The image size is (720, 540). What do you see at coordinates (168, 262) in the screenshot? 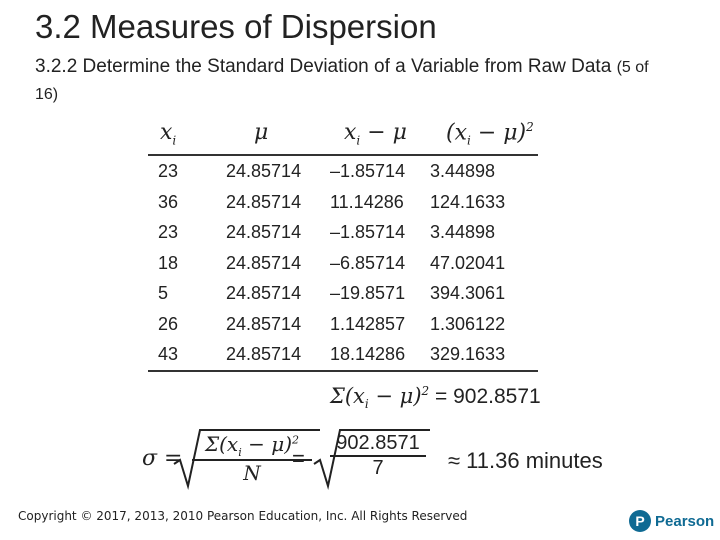
I see `table-cell: 18` at bounding box center [168, 262].